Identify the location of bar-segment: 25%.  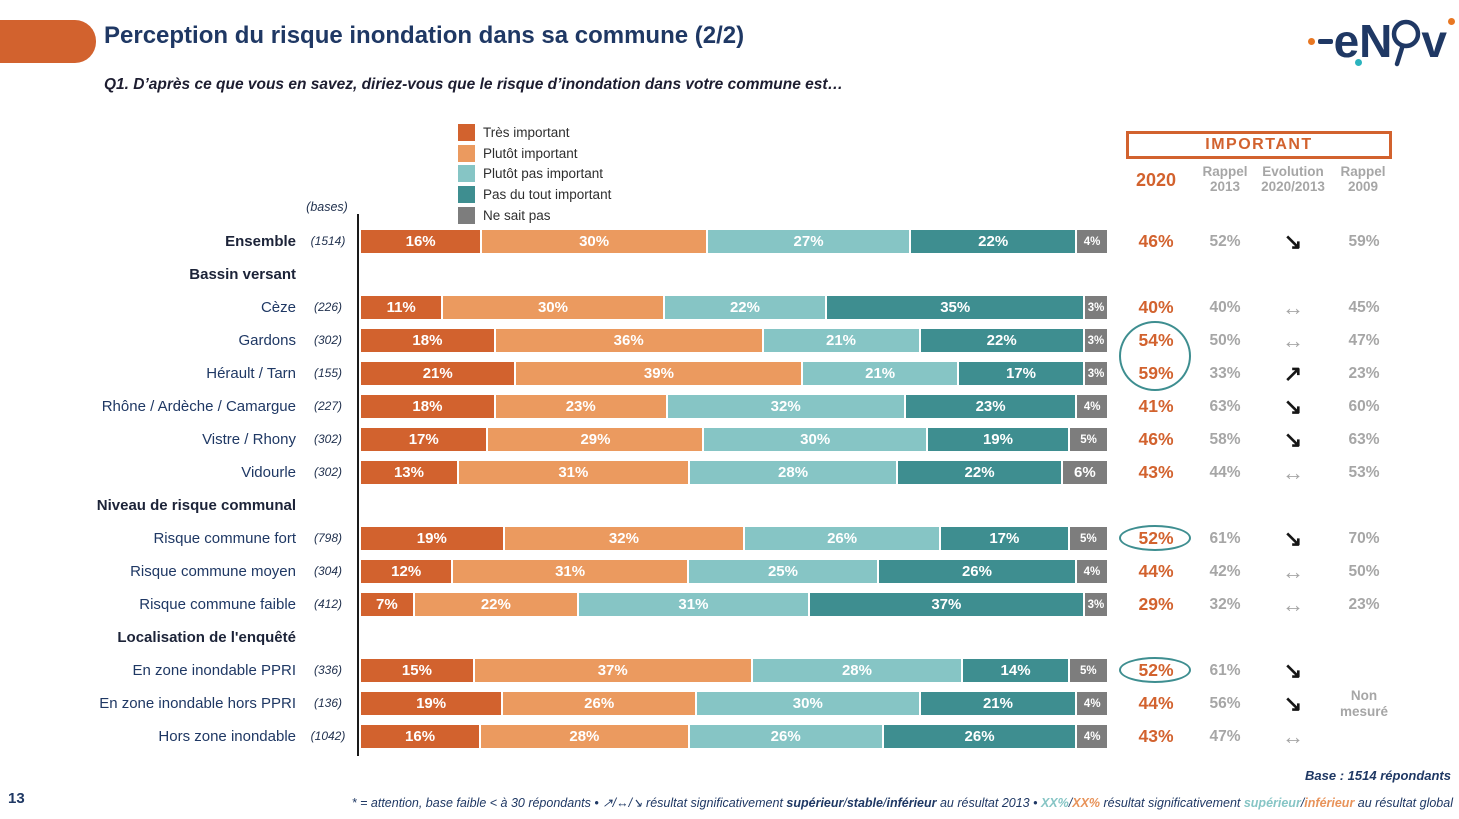
(784, 571).